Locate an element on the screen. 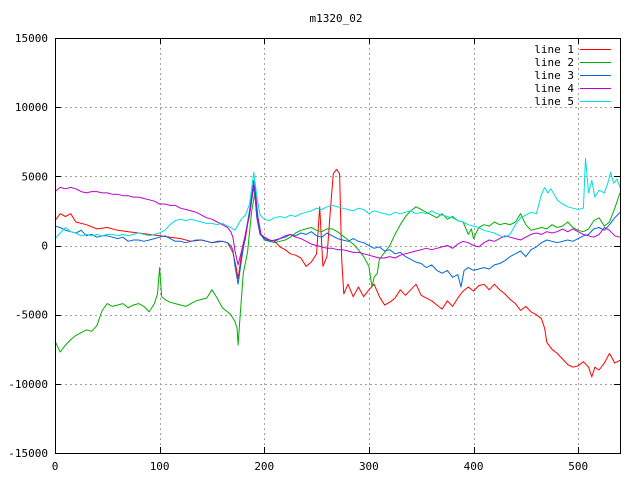  y-tick-label: 0 is located at coordinates (44, 246).